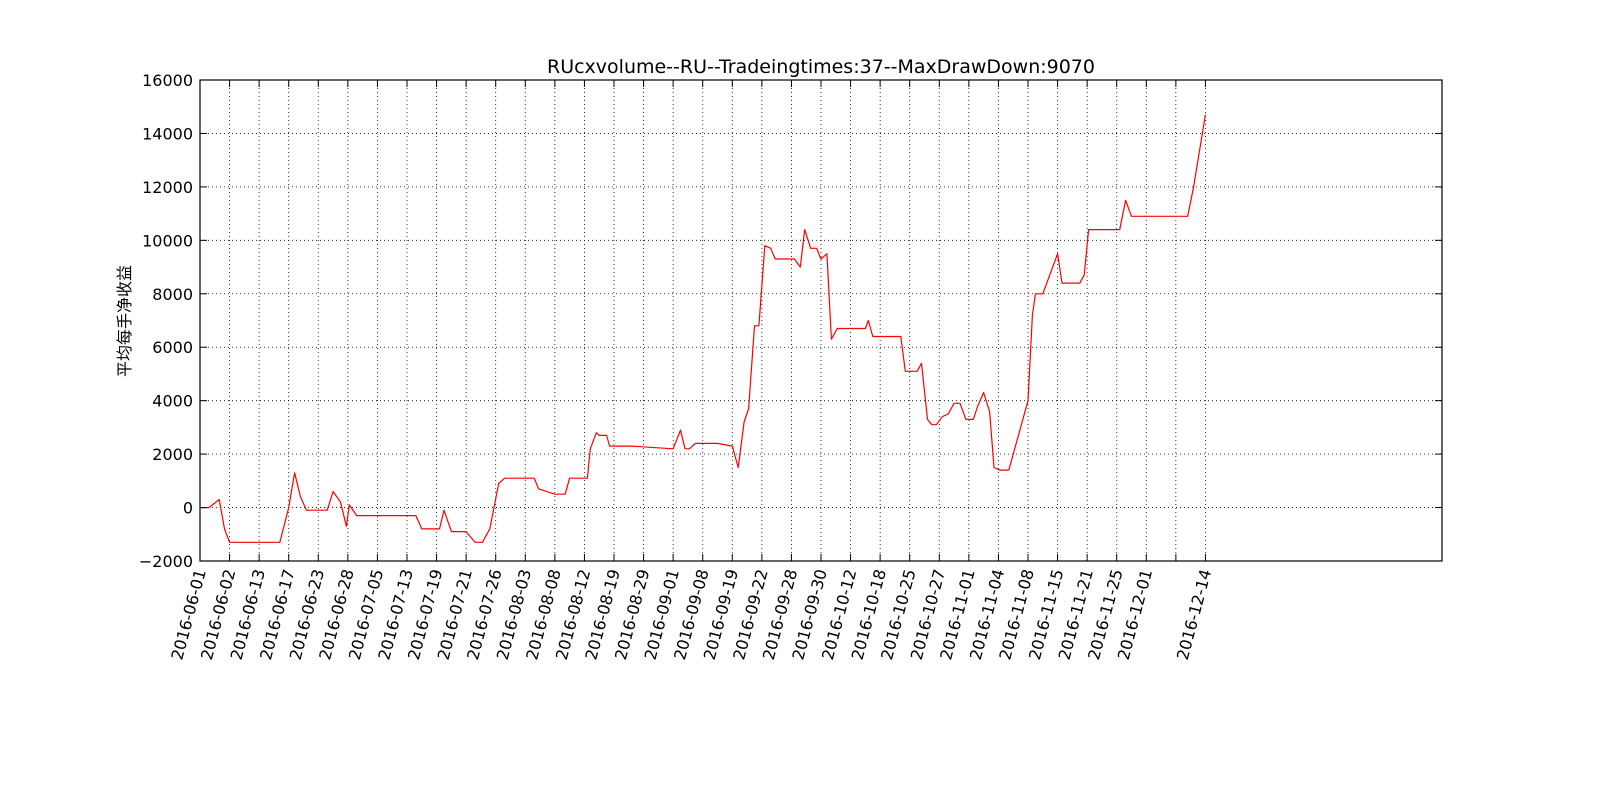 This screenshot has width=1600, height=805. Describe the element at coordinates (124, 321) in the screenshot. I see `y-axis-label: 平均每手净收益` at that location.